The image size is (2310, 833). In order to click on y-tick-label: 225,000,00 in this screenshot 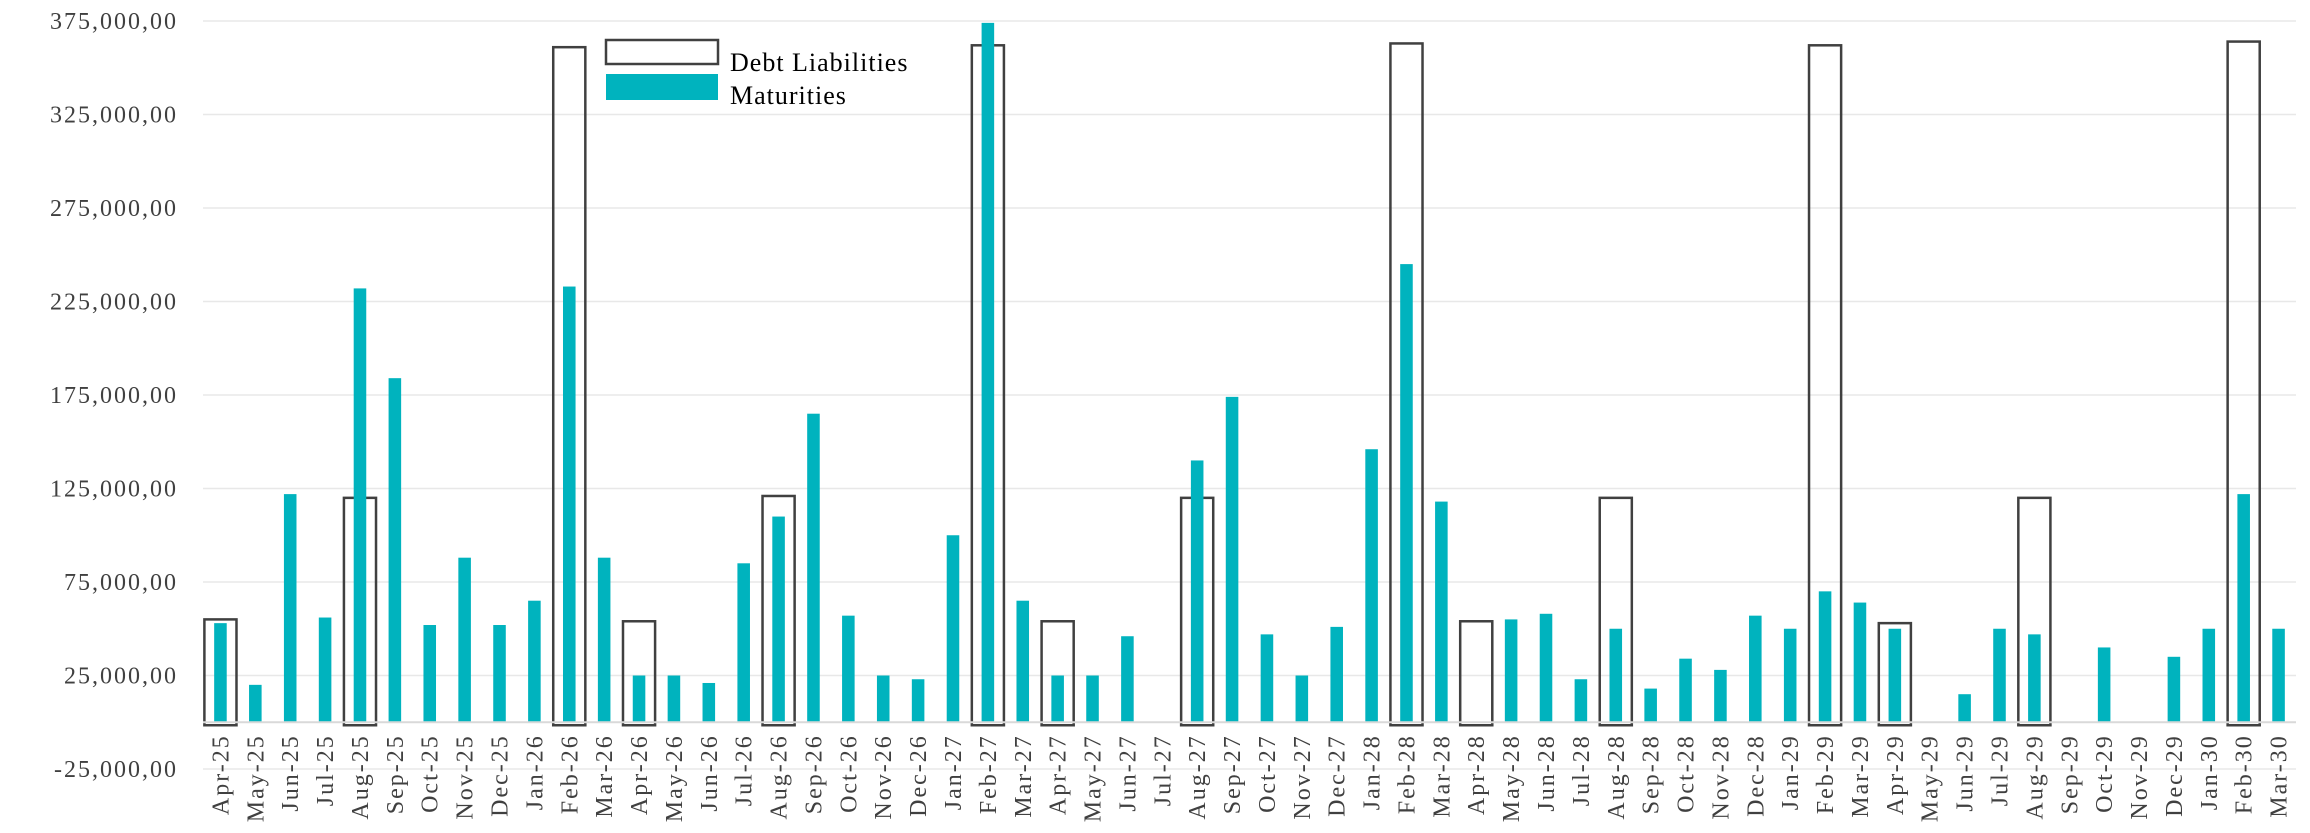, I will do `click(114, 303)`.